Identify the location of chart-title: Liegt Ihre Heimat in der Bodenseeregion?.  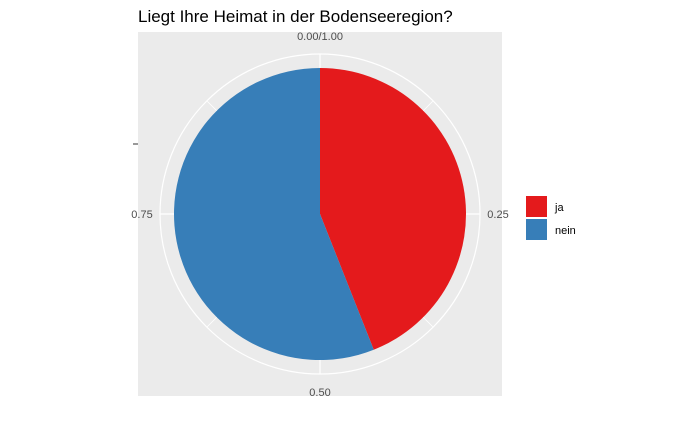
(295, 16).